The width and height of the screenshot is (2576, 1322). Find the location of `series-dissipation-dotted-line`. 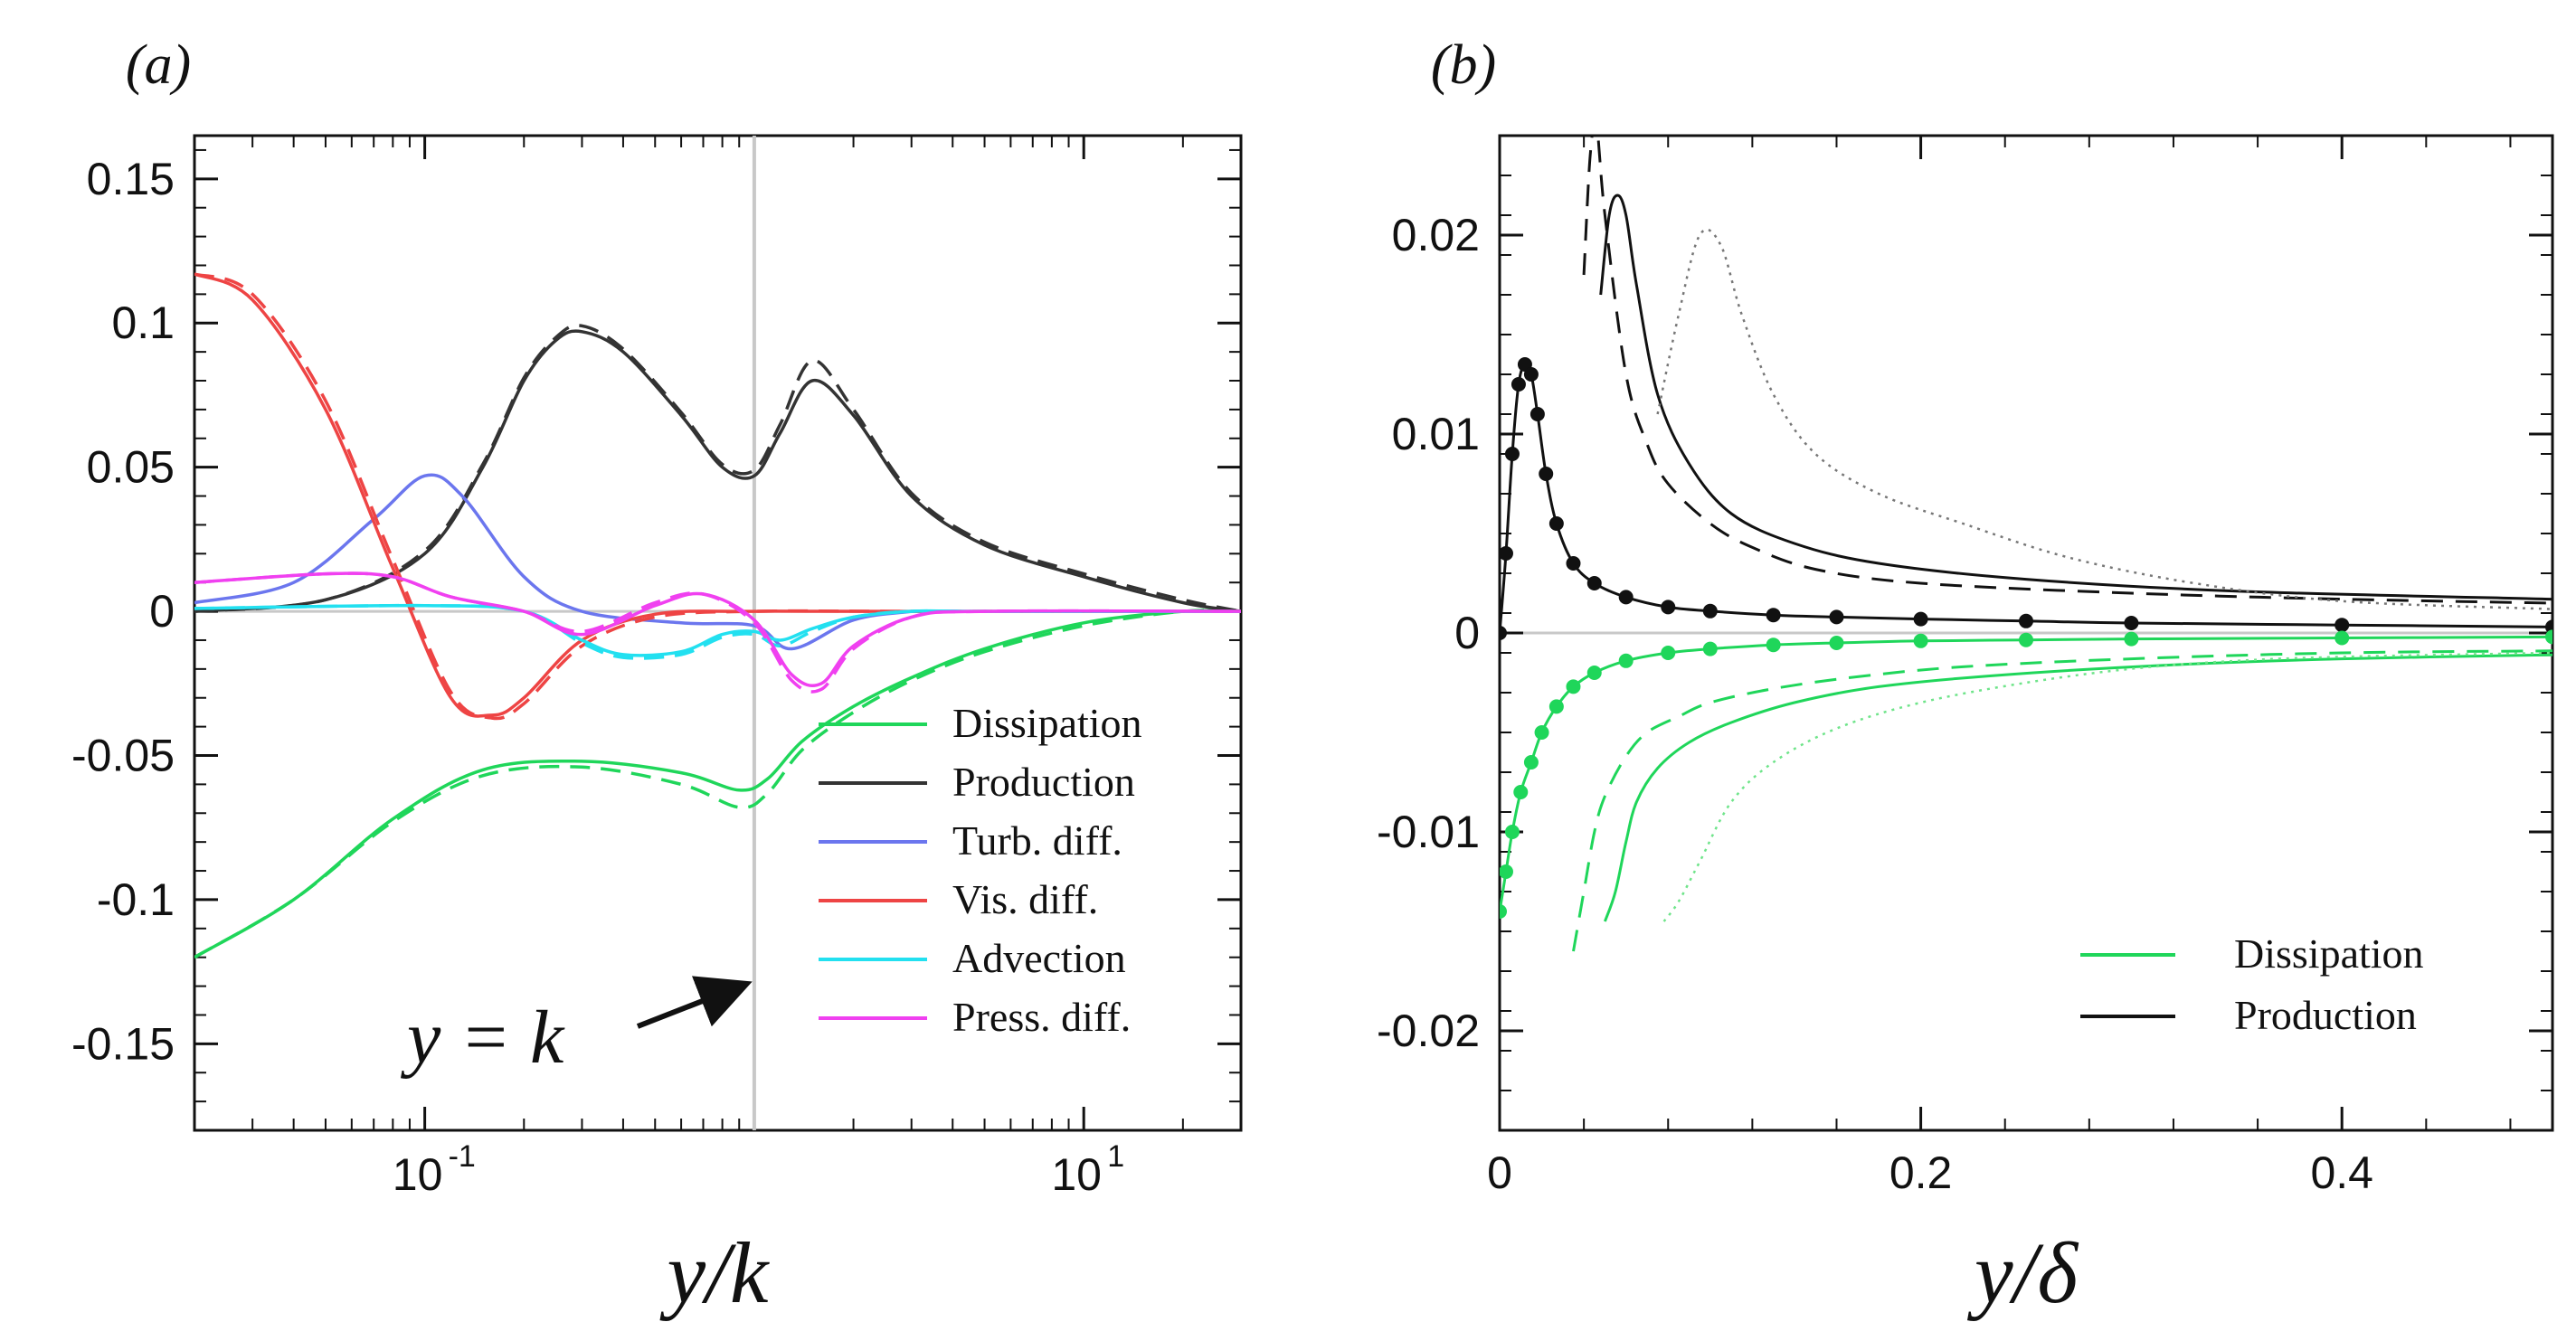

series-dissipation-dotted-line is located at coordinates (2107, 786).